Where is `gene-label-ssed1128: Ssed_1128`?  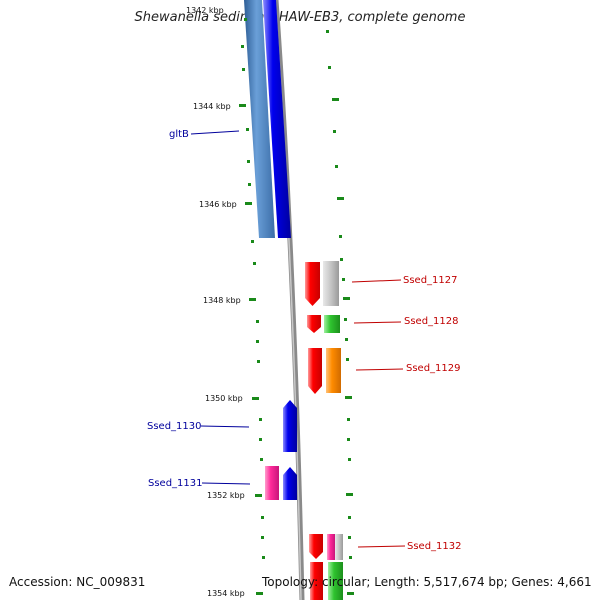
gene-label-ssed1128: Ssed_1128 is located at coordinates (431, 321).